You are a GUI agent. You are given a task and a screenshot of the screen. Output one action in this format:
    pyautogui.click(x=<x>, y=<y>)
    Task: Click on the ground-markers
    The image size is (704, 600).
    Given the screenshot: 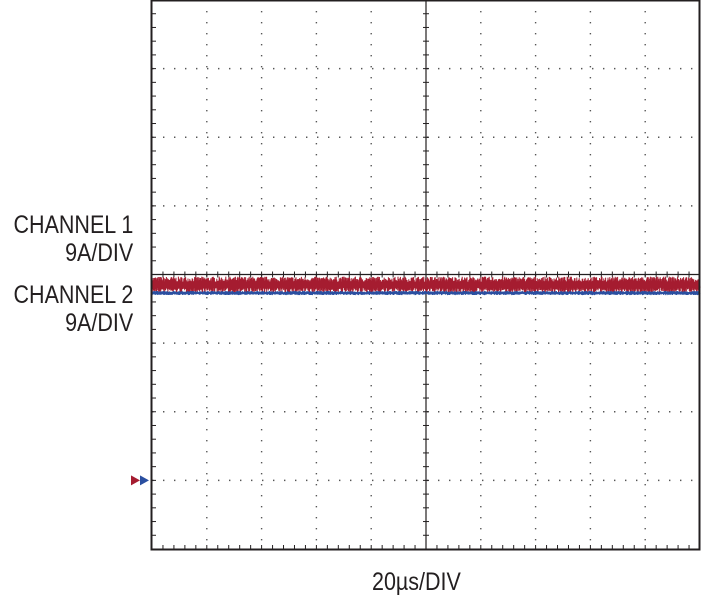 What is the action you would take?
    pyautogui.click(x=140, y=480)
    